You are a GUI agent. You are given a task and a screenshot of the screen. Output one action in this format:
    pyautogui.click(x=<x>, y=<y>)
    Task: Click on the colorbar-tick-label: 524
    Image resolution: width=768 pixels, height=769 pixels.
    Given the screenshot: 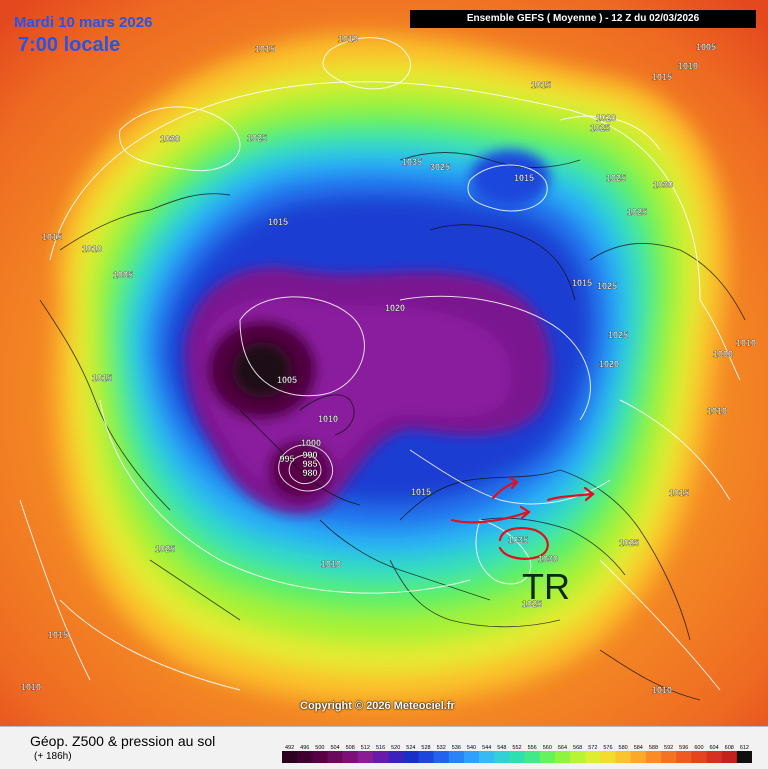 What is the action you would take?
    pyautogui.click(x=410, y=748)
    